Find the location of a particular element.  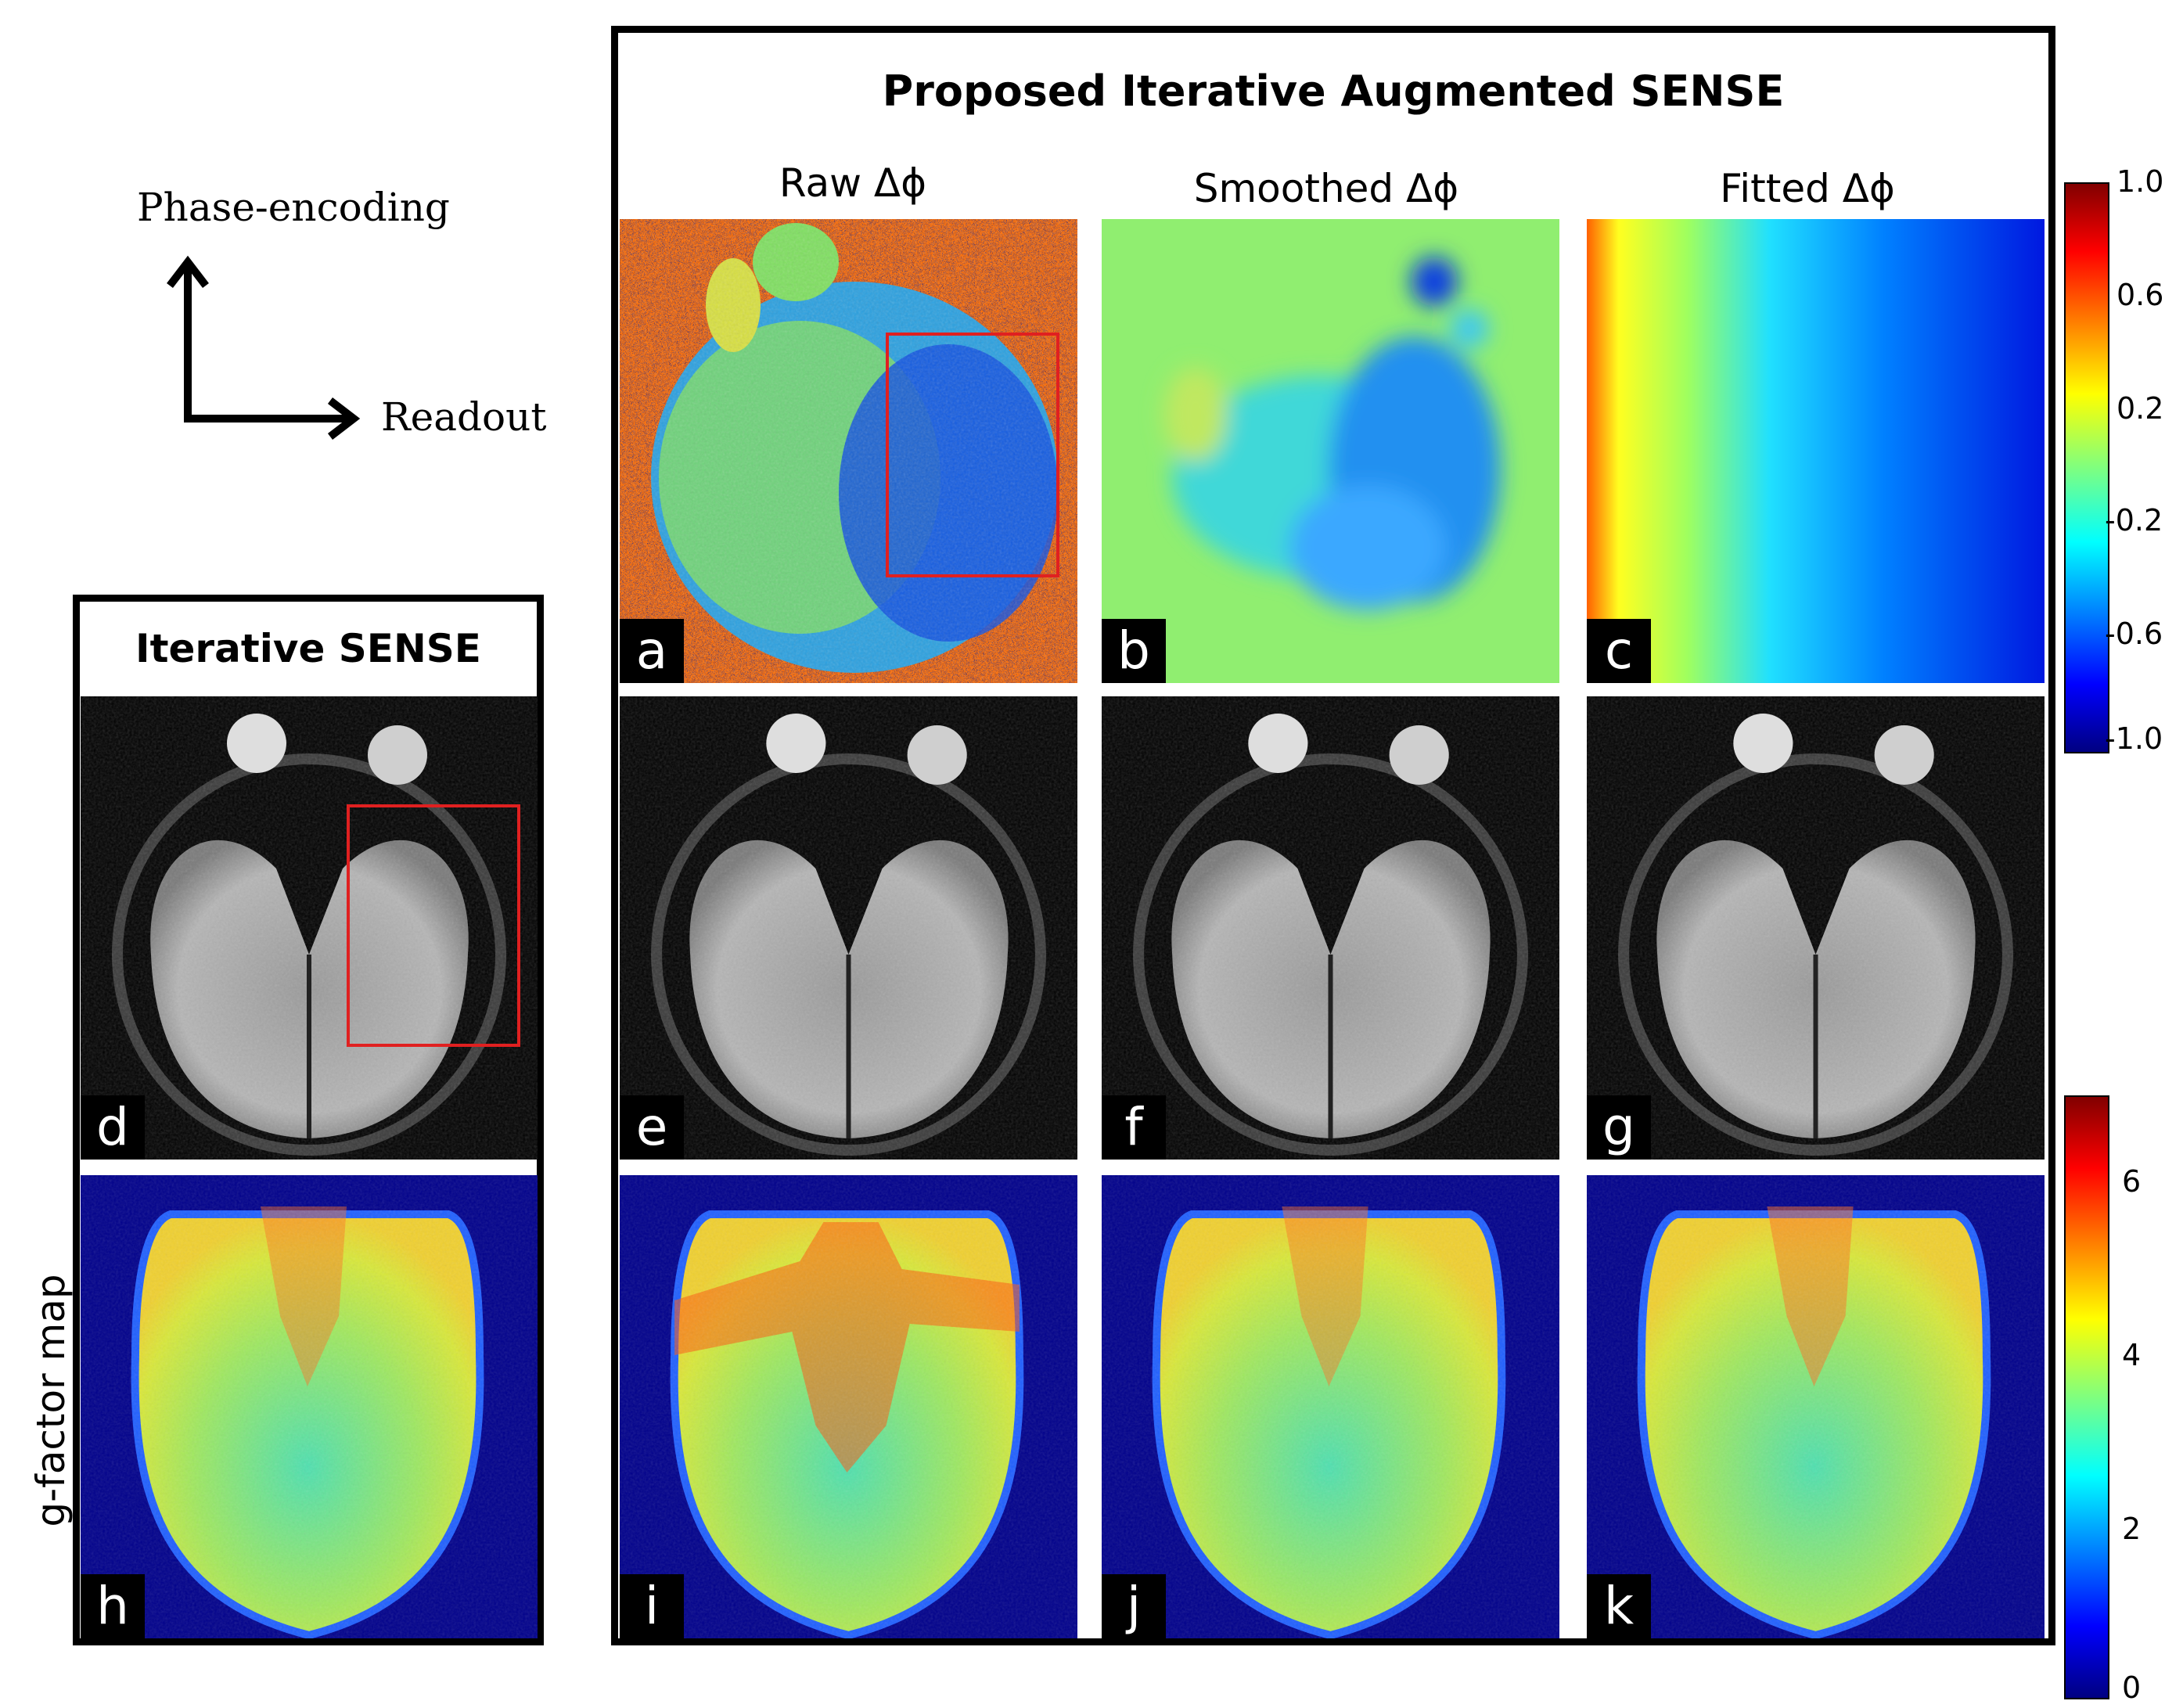

left-title: Iterative SENSE is located at coordinates (308, 648).